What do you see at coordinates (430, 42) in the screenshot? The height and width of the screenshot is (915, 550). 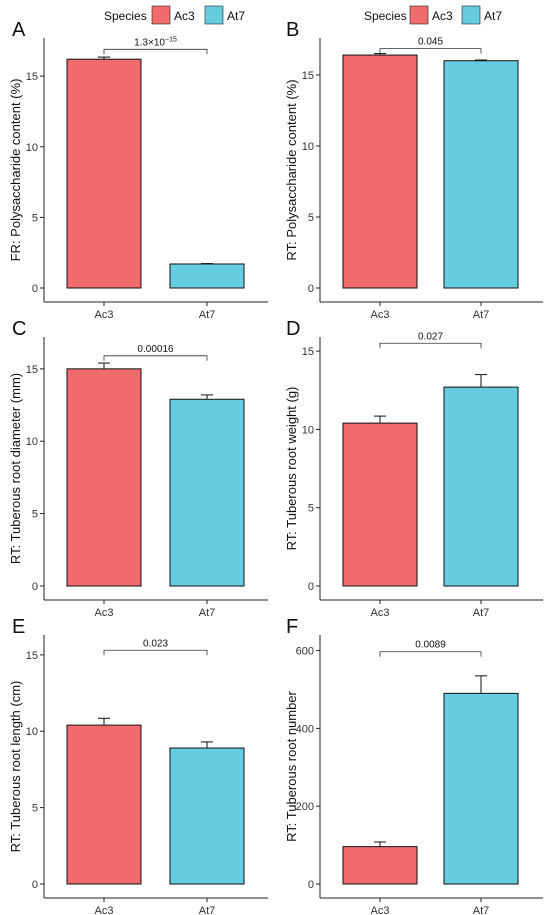 I see `p-value-label: 0.045` at bounding box center [430, 42].